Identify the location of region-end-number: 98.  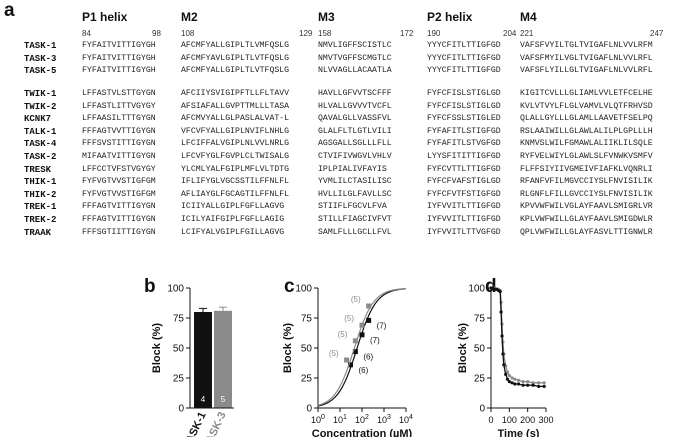
(156, 33).